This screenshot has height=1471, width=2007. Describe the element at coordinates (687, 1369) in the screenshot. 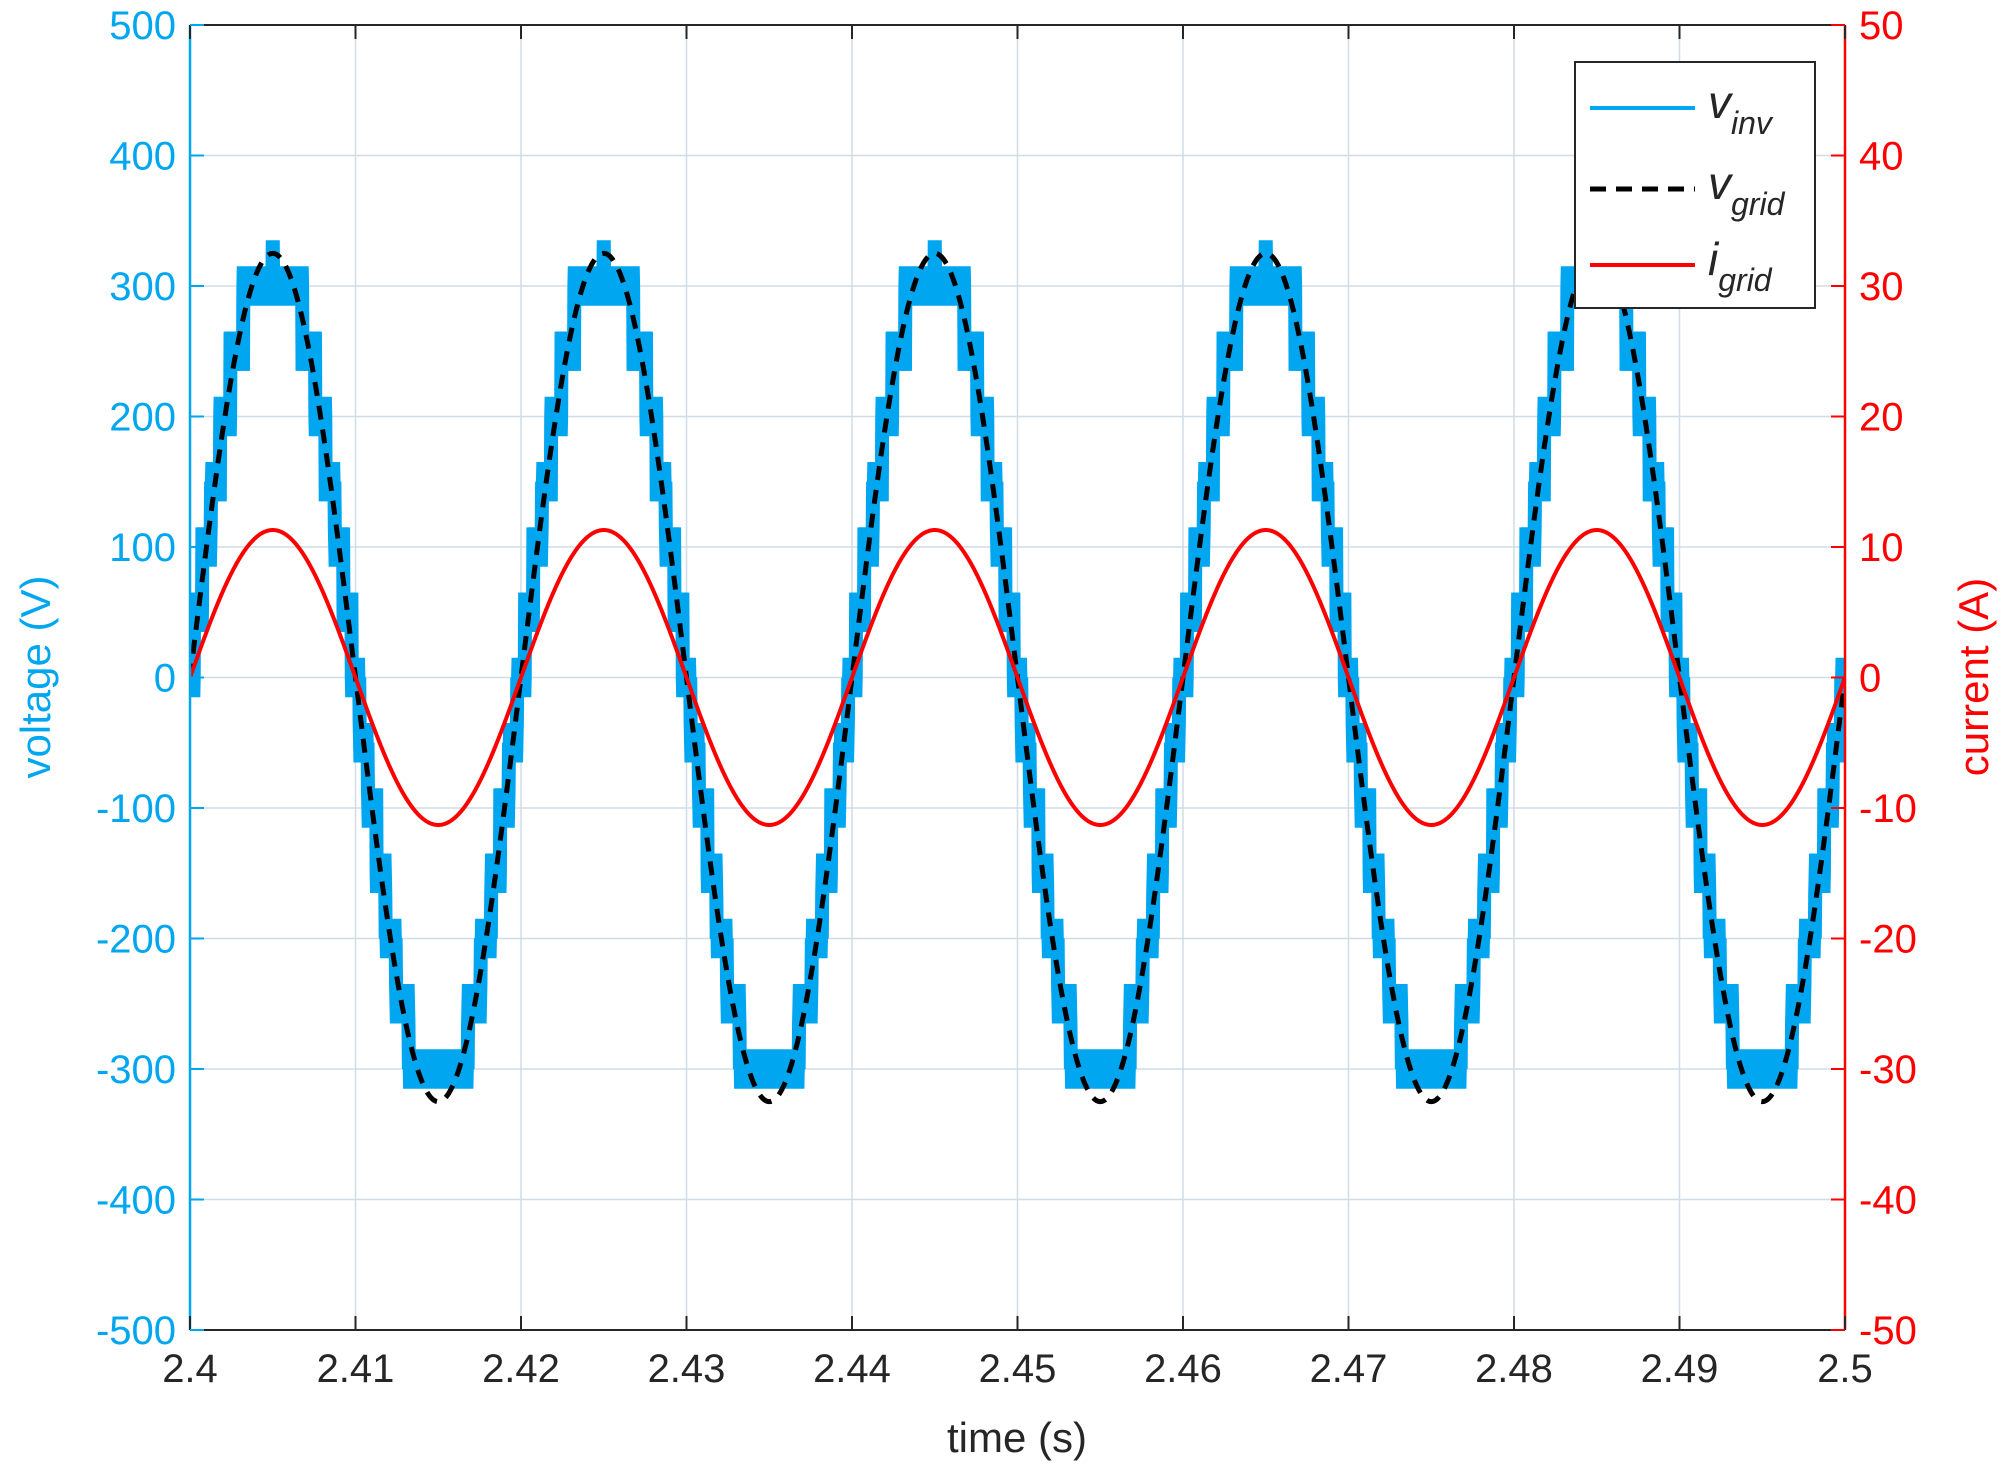

I see `x-tick-label: 2.43` at that location.